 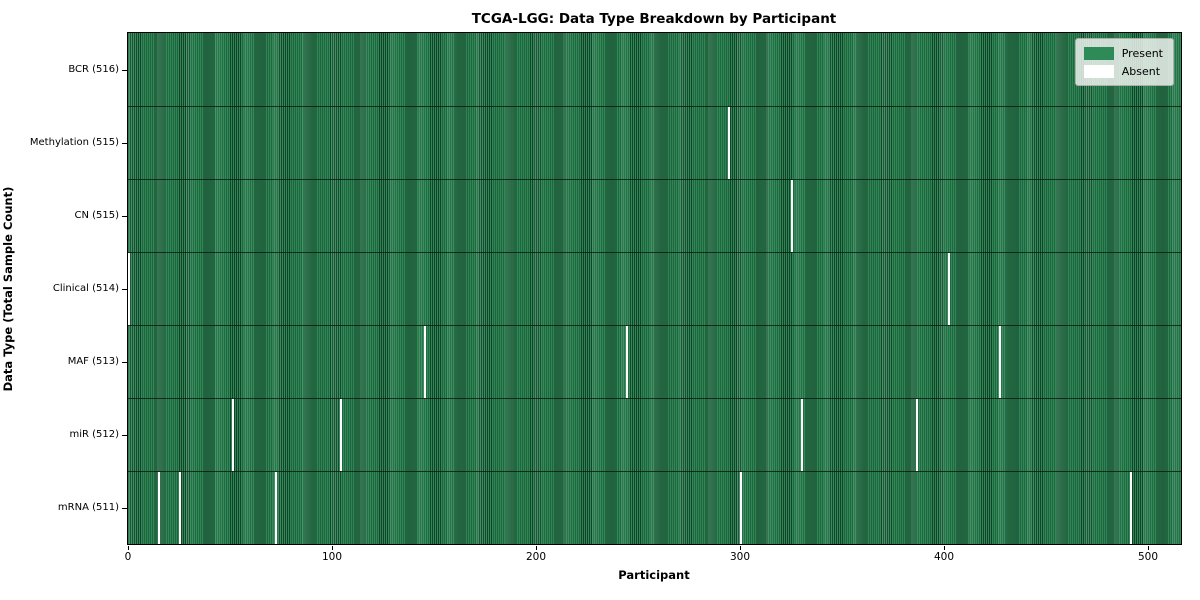 What do you see at coordinates (74, 142) in the screenshot?
I see `y-tick-label: Methylation (515)` at bounding box center [74, 142].